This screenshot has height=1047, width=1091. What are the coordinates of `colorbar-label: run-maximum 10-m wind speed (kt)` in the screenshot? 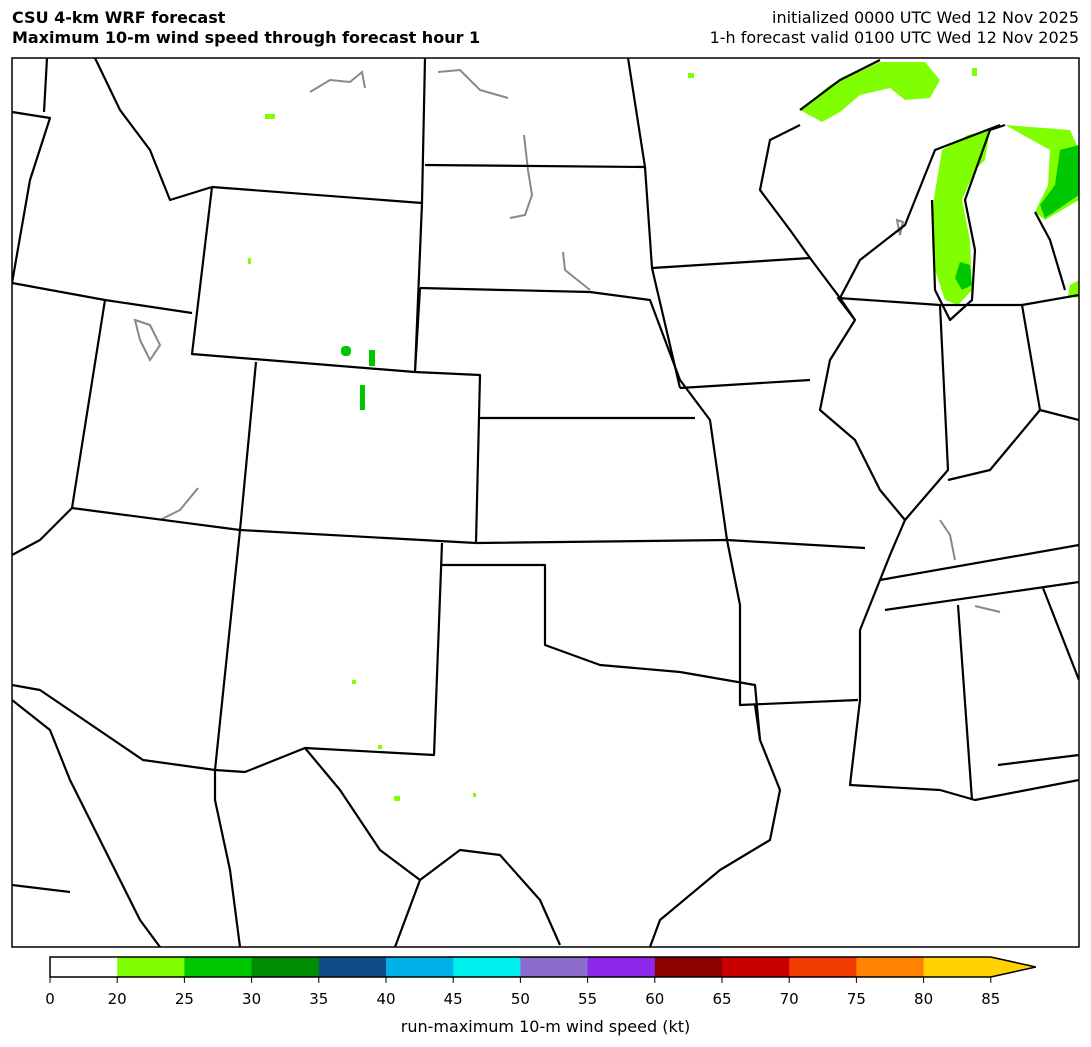 It's located at (545, 1026).